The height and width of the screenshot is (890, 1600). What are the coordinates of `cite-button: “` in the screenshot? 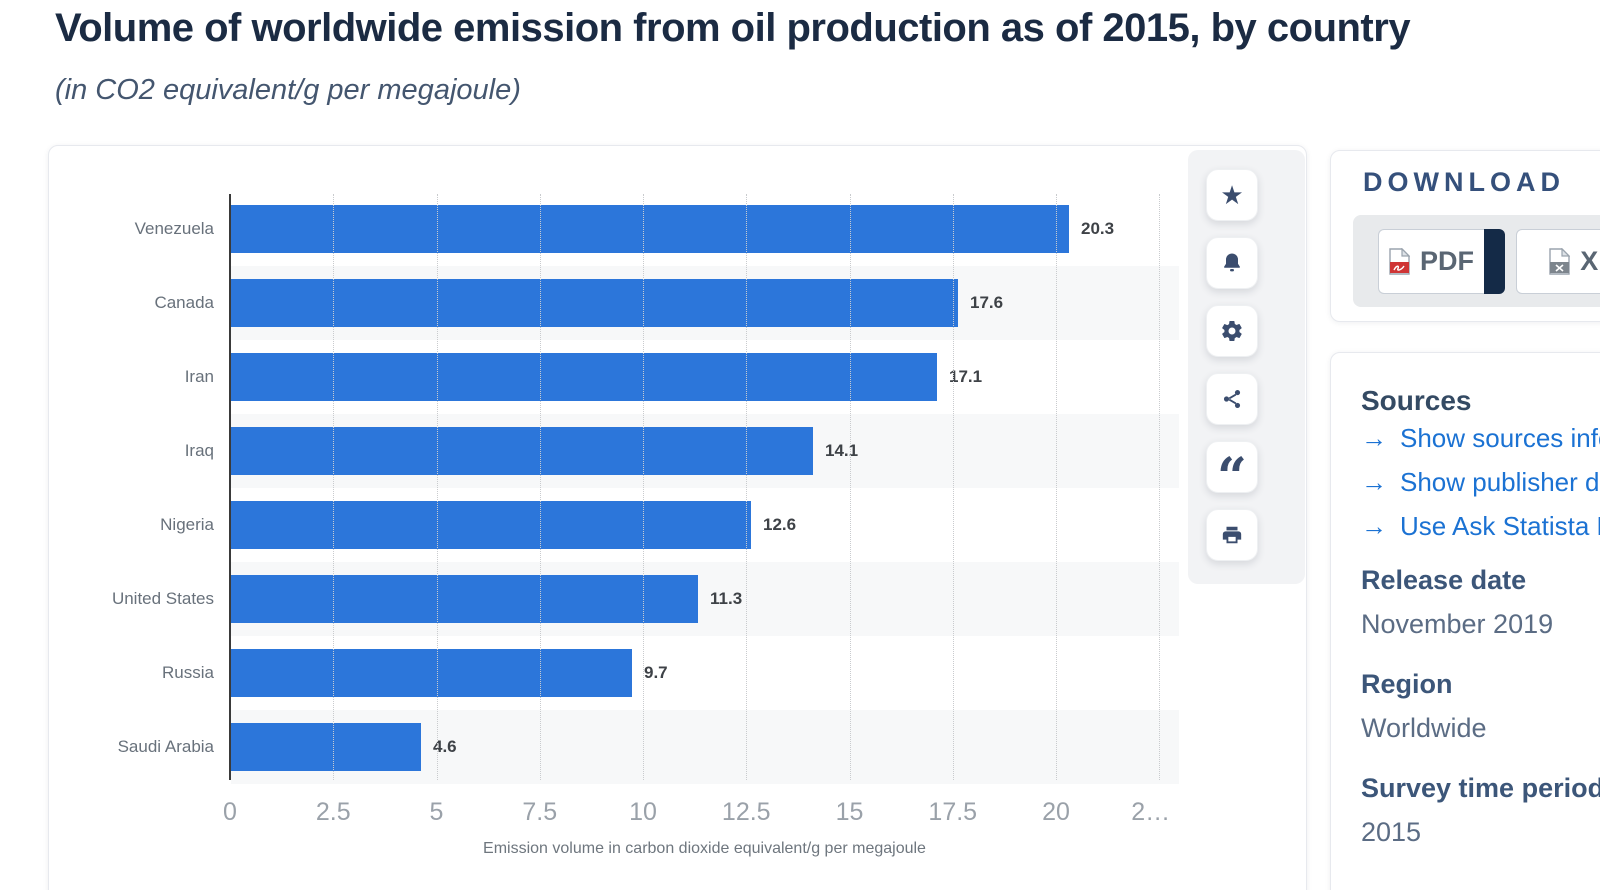 It's located at (1232, 474).